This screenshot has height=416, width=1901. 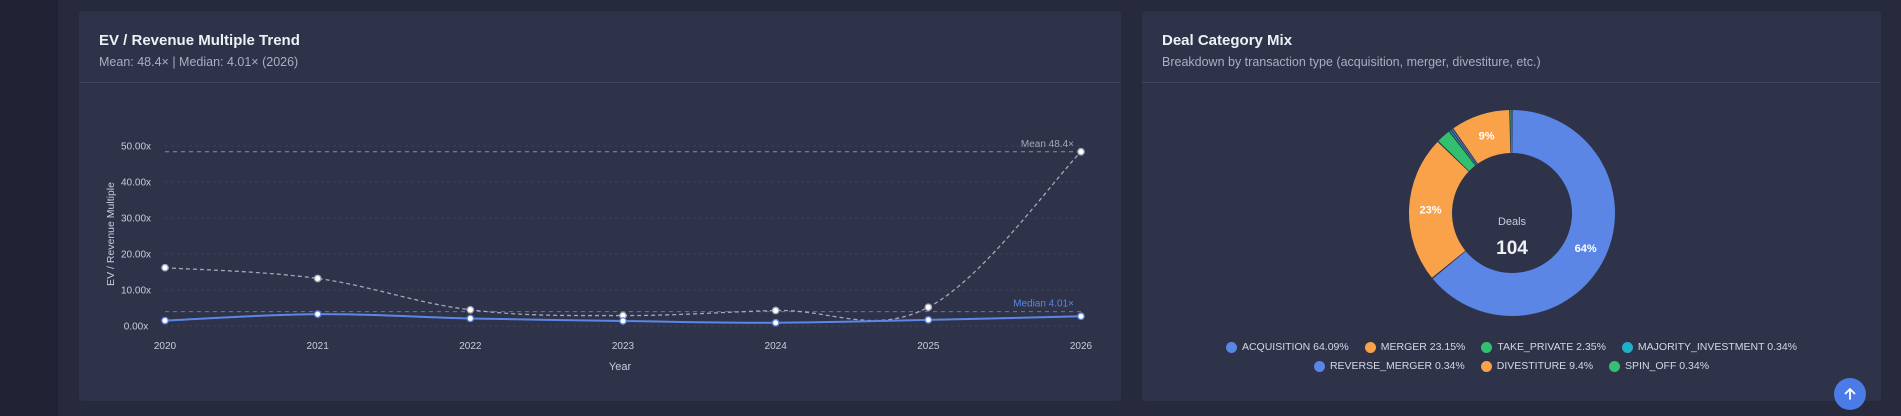 I want to click on x-tick-label: 2021, so click(x=318, y=346).